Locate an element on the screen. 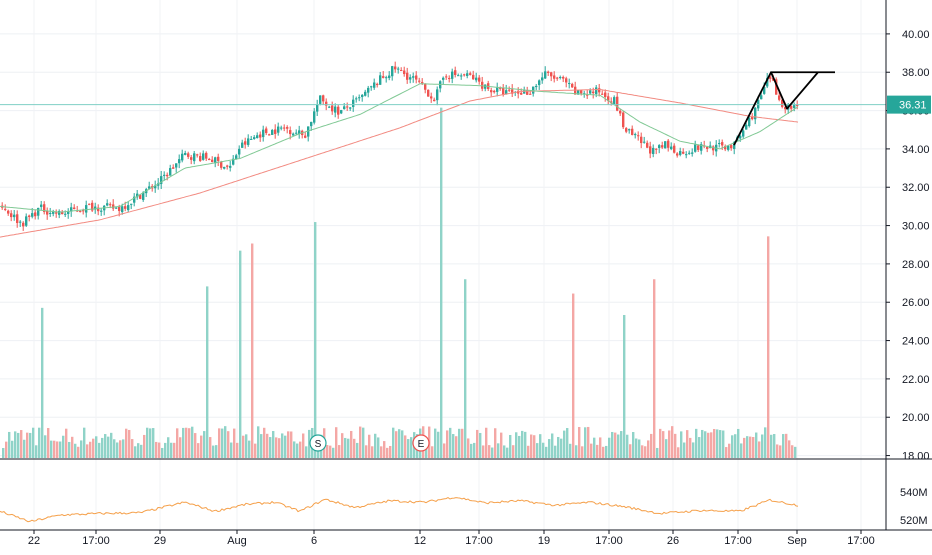  event-marker-label: S is located at coordinates (318, 444).